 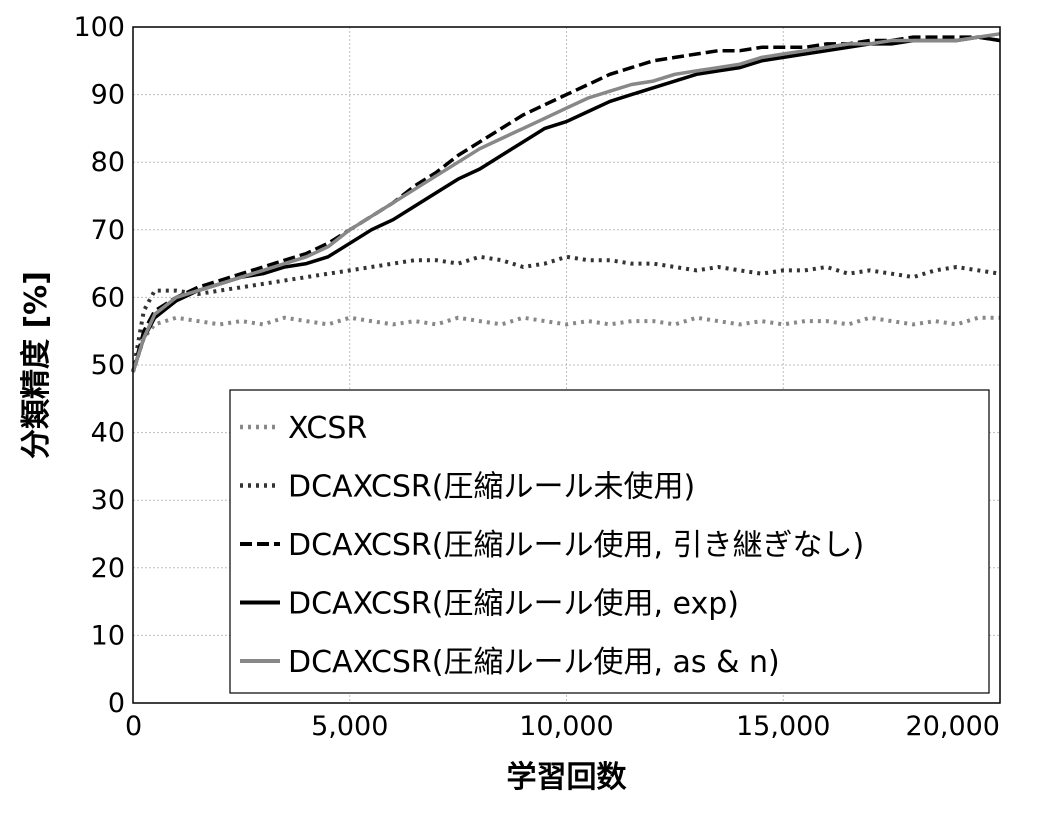 I want to click on y-tick-label: 0, so click(x=116, y=703).